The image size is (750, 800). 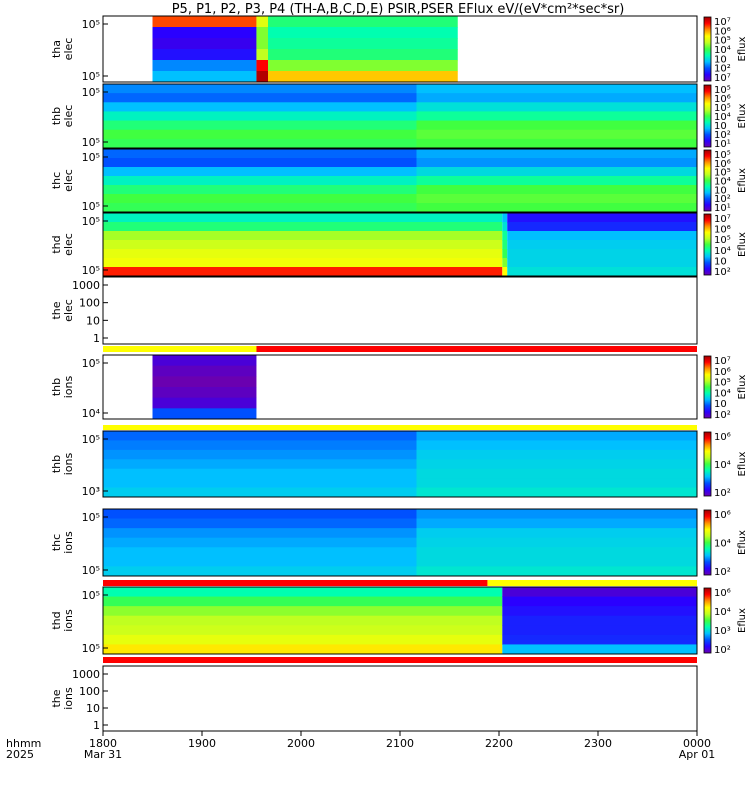 I want to click on colorbar-tick-label: 10⁳, so click(x=720, y=261).